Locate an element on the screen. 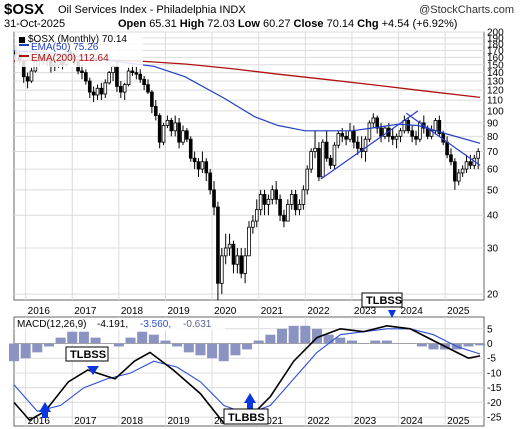  buy-arrow-2016 is located at coordinates (45, 407).